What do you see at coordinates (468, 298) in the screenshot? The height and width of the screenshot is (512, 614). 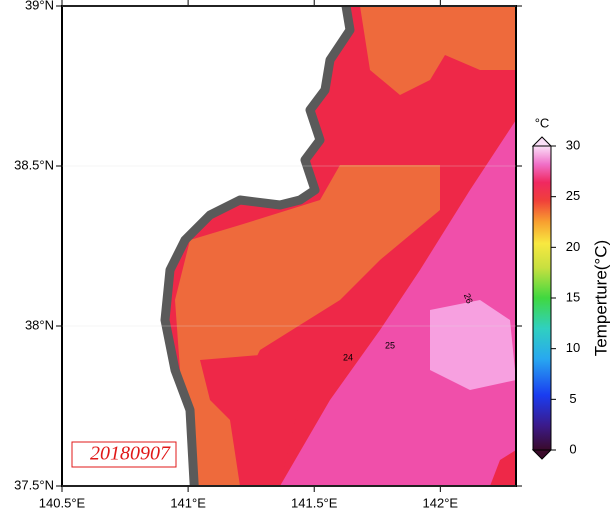 I see `contour-label: 26` at bounding box center [468, 298].